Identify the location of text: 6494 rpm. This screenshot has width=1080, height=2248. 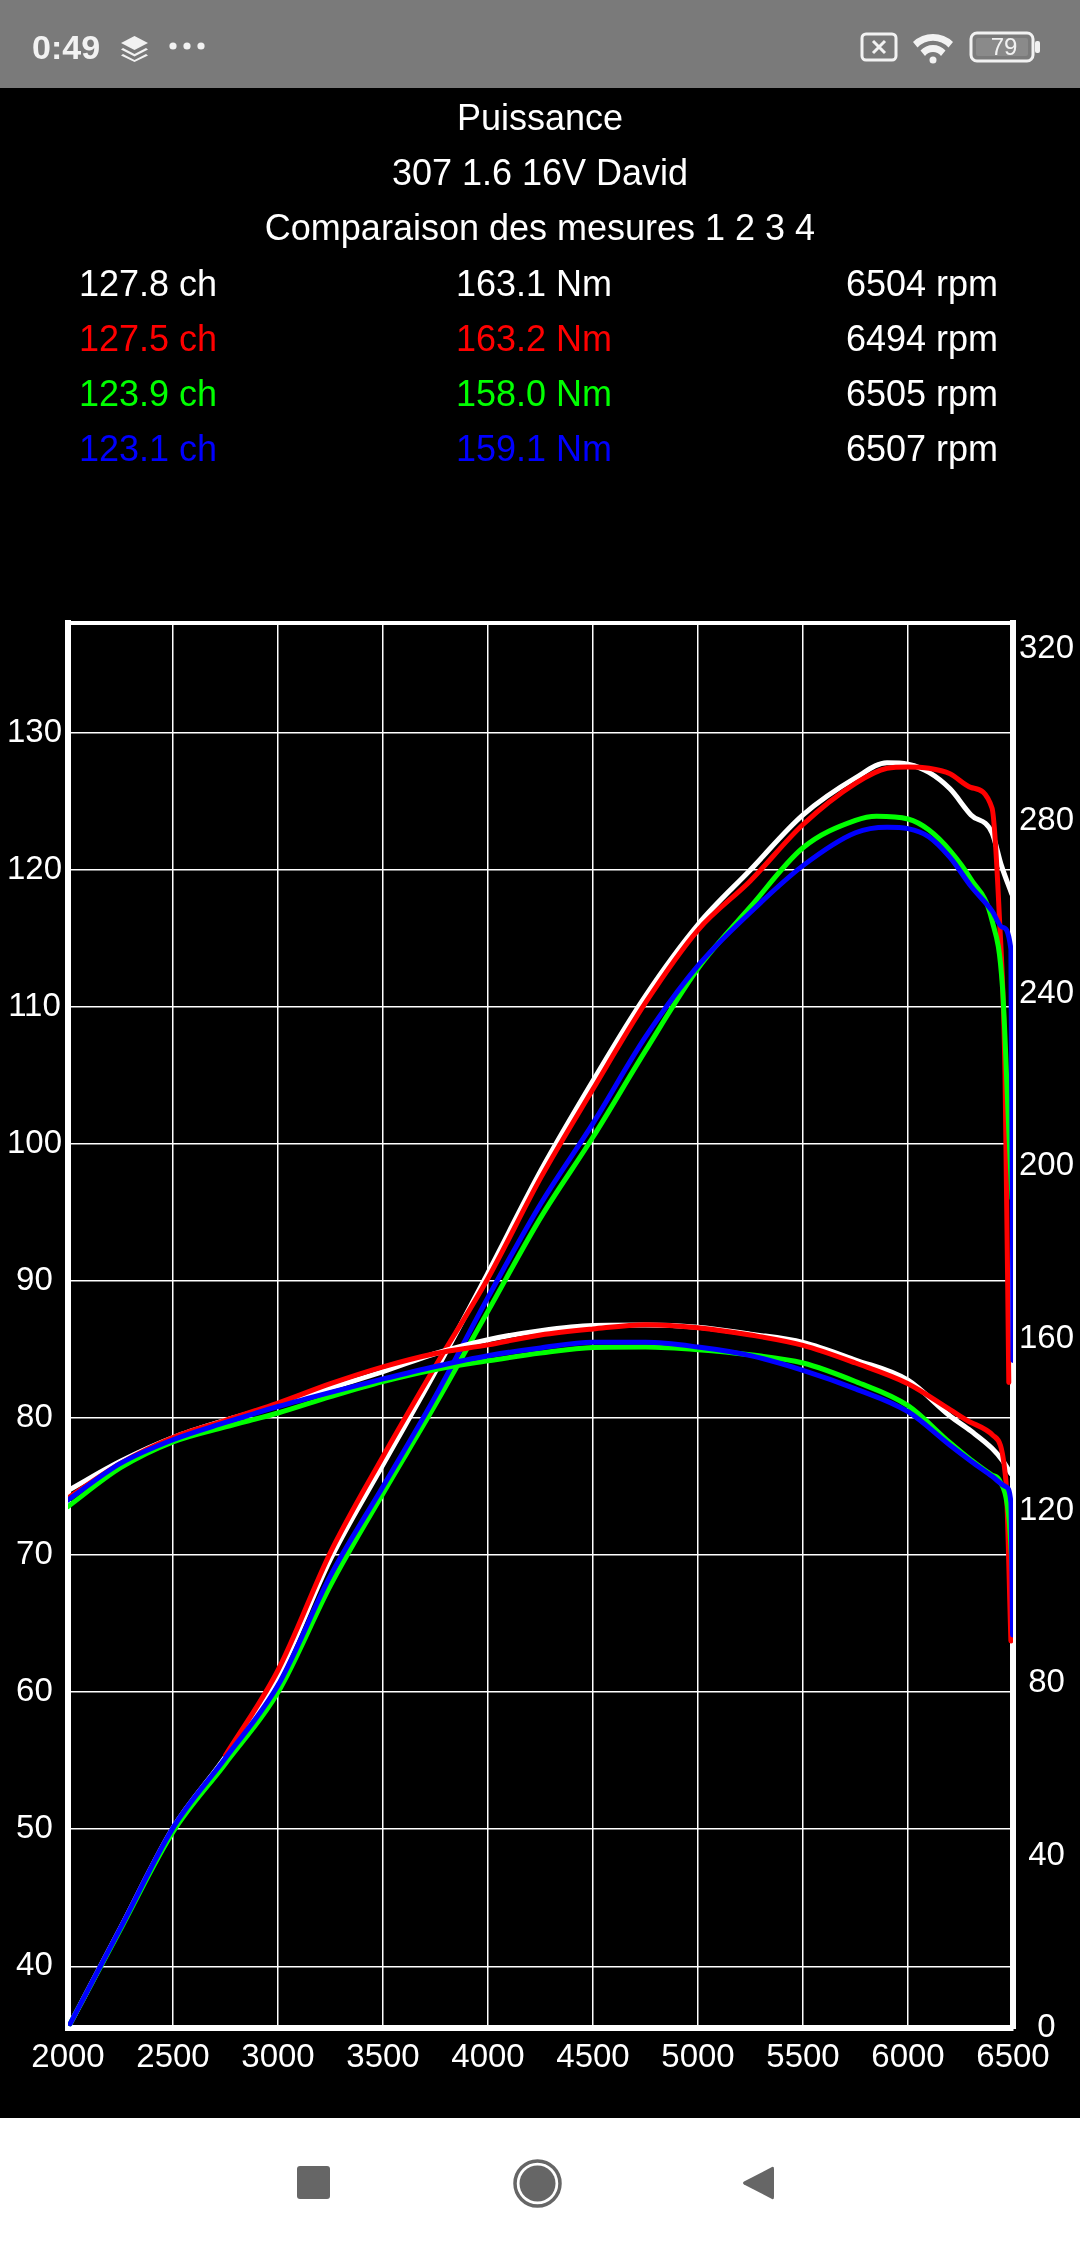
(922, 339).